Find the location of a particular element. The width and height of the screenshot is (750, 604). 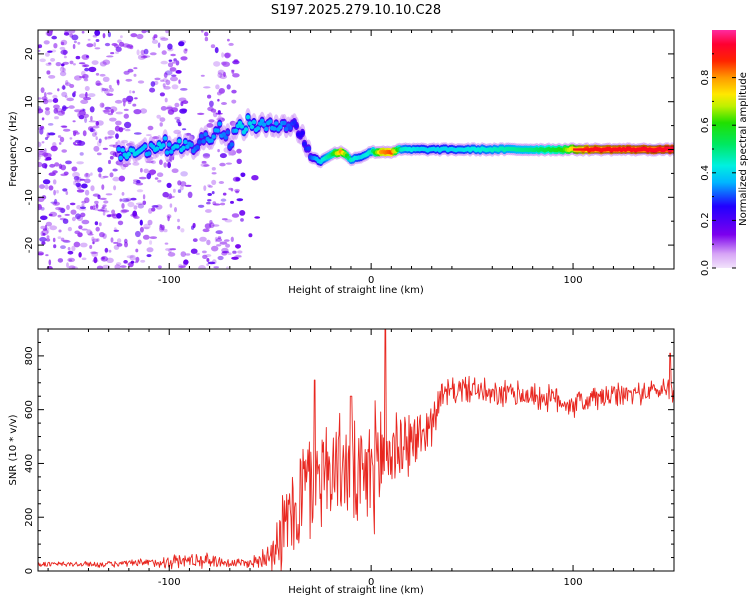

snr-x-axis-label: Height of straight line (km) is located at coordinates (356, 590).